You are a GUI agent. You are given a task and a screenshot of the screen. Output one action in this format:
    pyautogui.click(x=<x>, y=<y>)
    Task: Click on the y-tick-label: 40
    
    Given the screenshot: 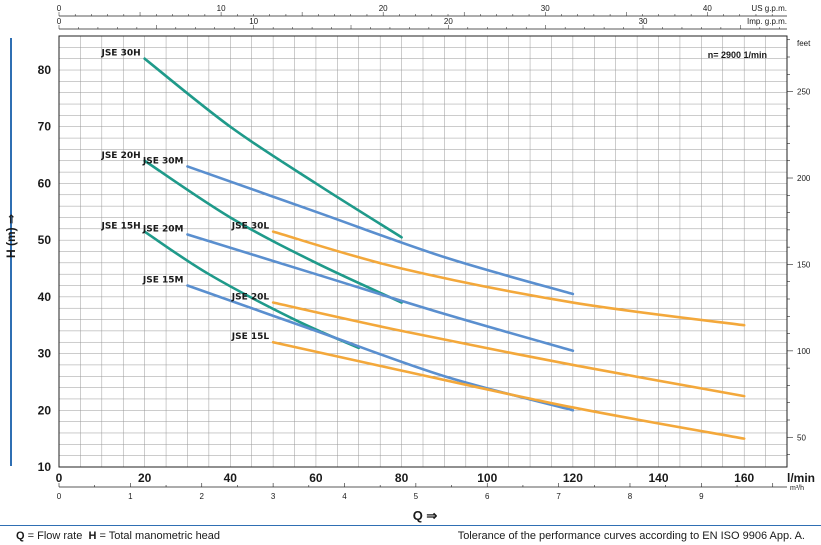 What is the action you would take?
    pyautogui.click(x=45, y=297)
    